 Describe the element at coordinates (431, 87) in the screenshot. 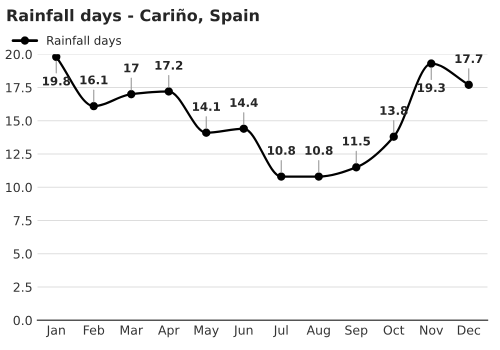

I see `data-label: 19.3` at that location.